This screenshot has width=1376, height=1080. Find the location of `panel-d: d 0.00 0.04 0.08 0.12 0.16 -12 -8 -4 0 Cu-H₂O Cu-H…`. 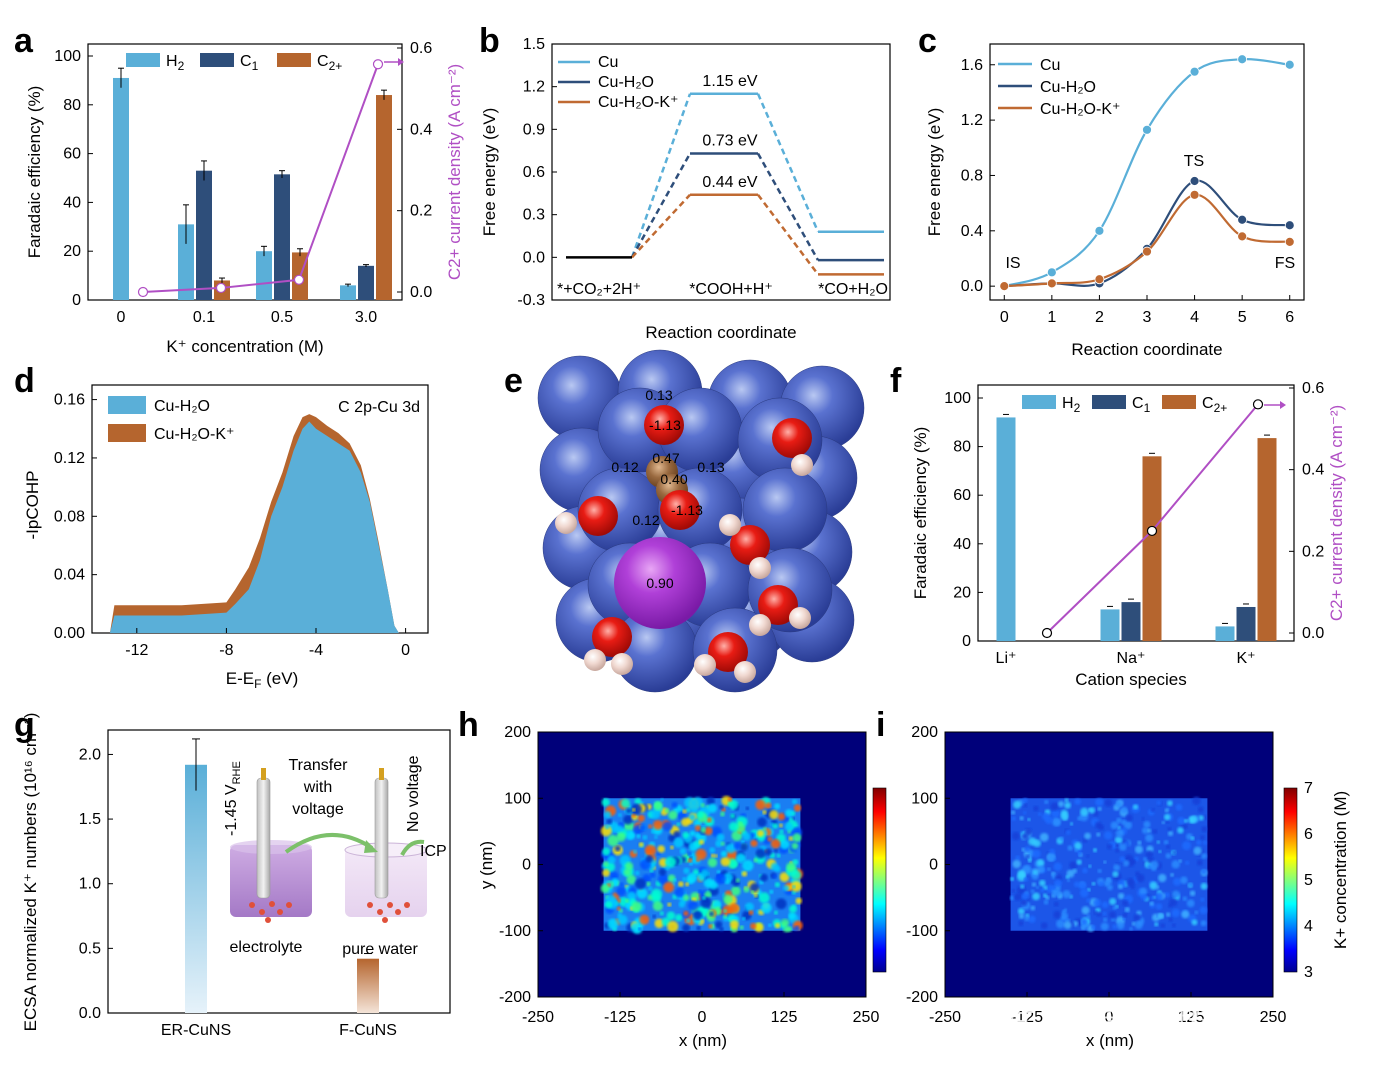

panel-d: d 0.00 0.04 0.08 0.12 0.16 -12 -8 -4 0 Cu-H₂O Cu-H… is located at coordinates (221, 526).